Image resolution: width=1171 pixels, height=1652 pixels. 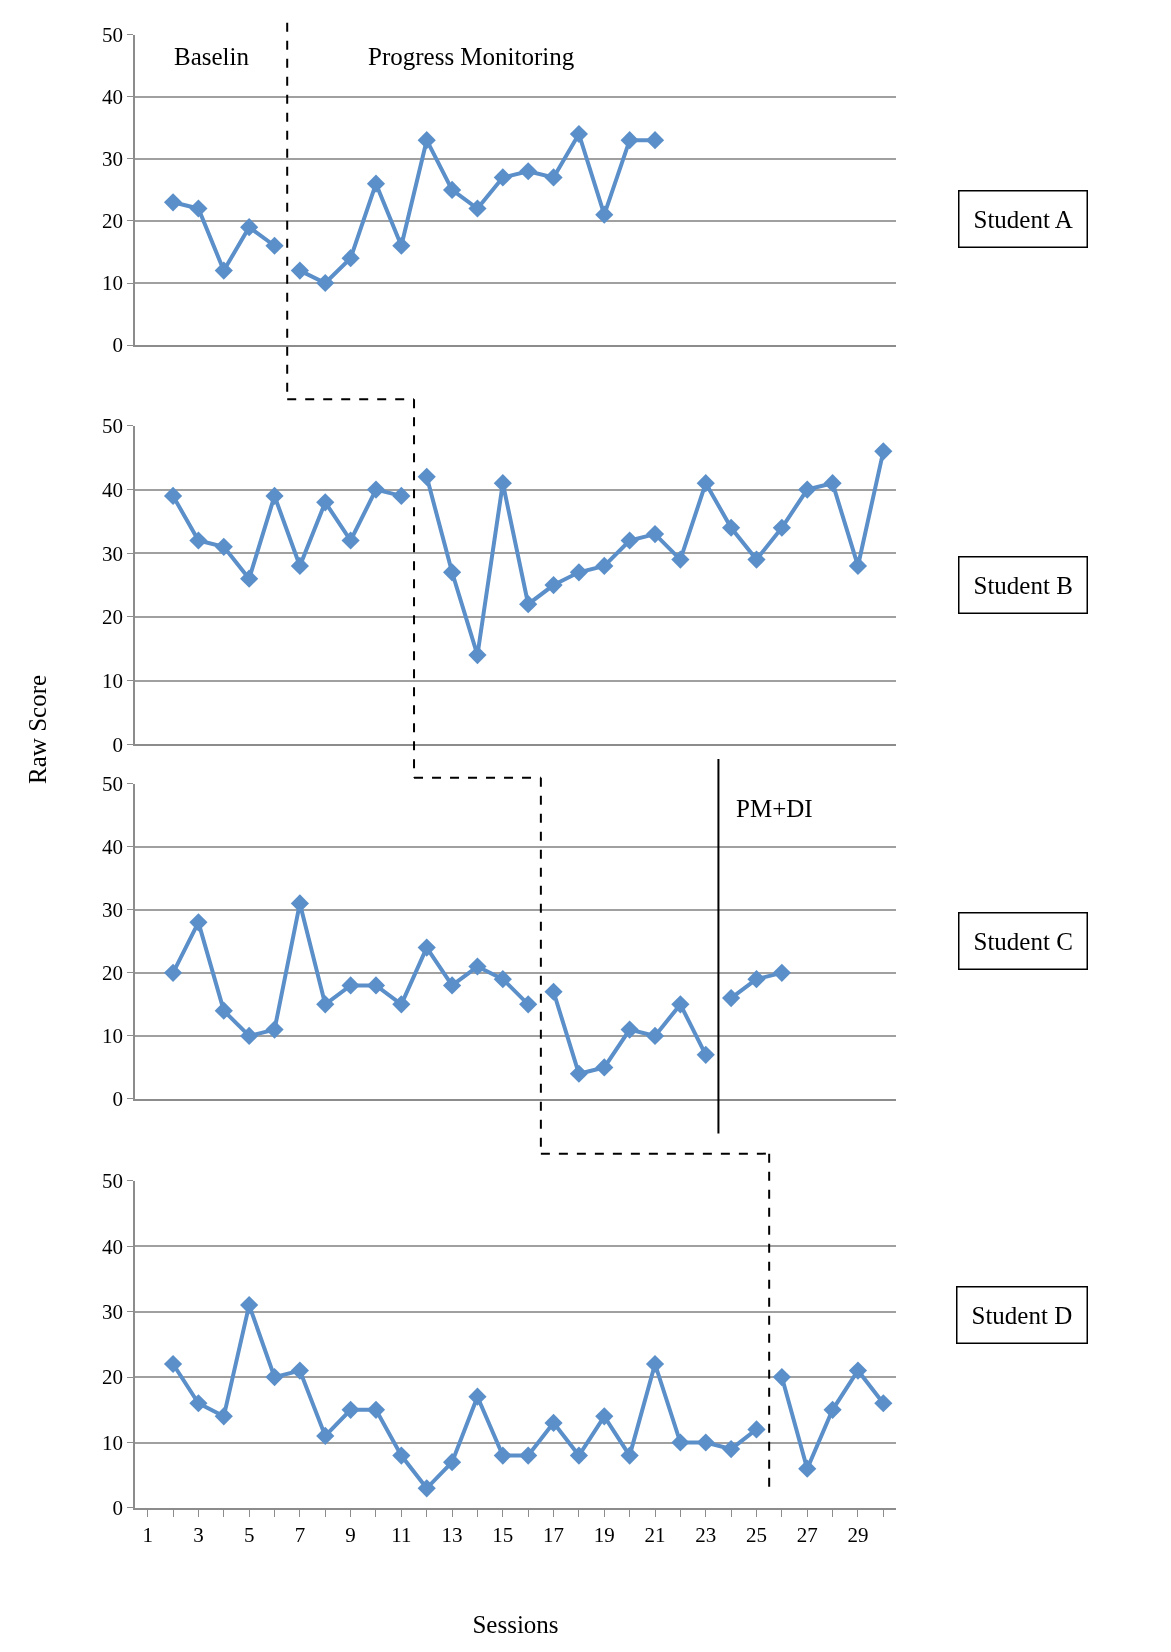 I want to click on y-tick-label: 0, so click(x=118, y=1508).